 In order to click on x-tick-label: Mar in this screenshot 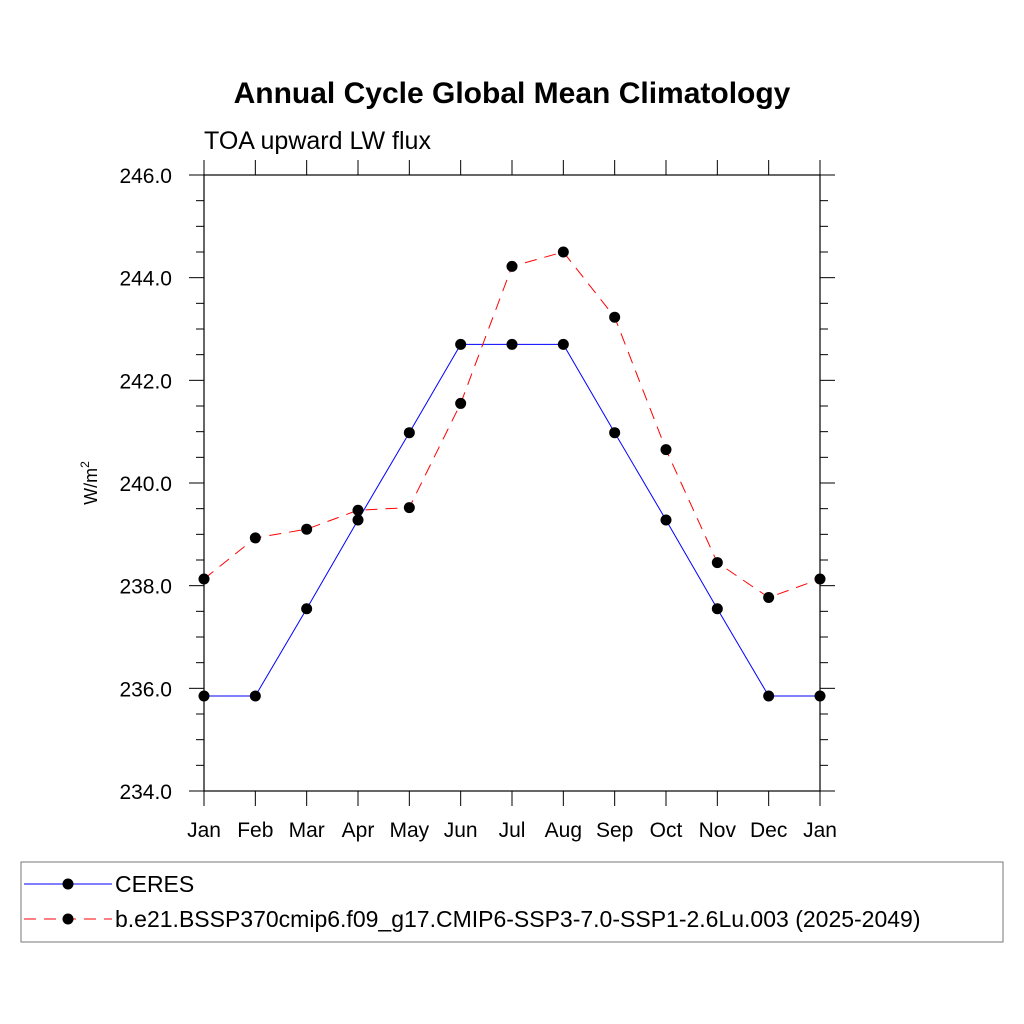, I will do `click(307, 830)`.